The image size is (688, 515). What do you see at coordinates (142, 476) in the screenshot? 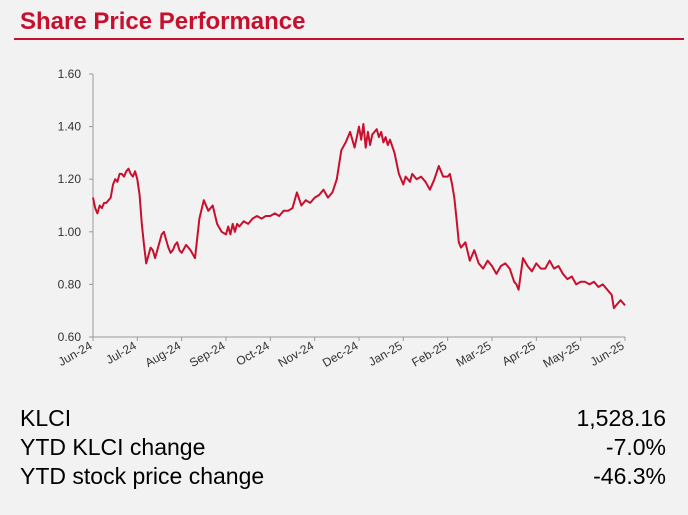
I see `stat-label-ytd-stock-change: YTD stock price change` at bounding box center [142, 476].